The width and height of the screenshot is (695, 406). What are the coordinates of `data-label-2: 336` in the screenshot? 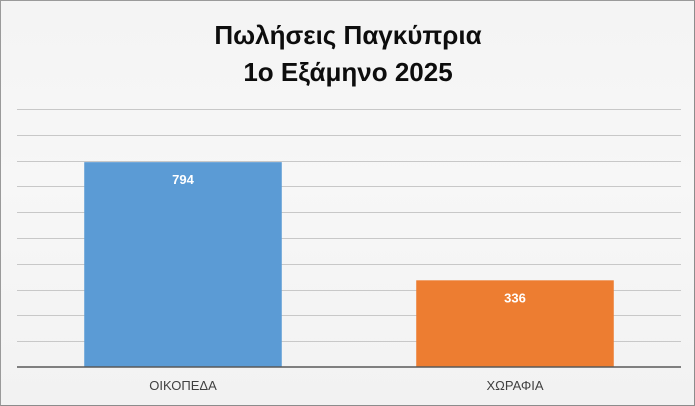 It's located at (515, 297).